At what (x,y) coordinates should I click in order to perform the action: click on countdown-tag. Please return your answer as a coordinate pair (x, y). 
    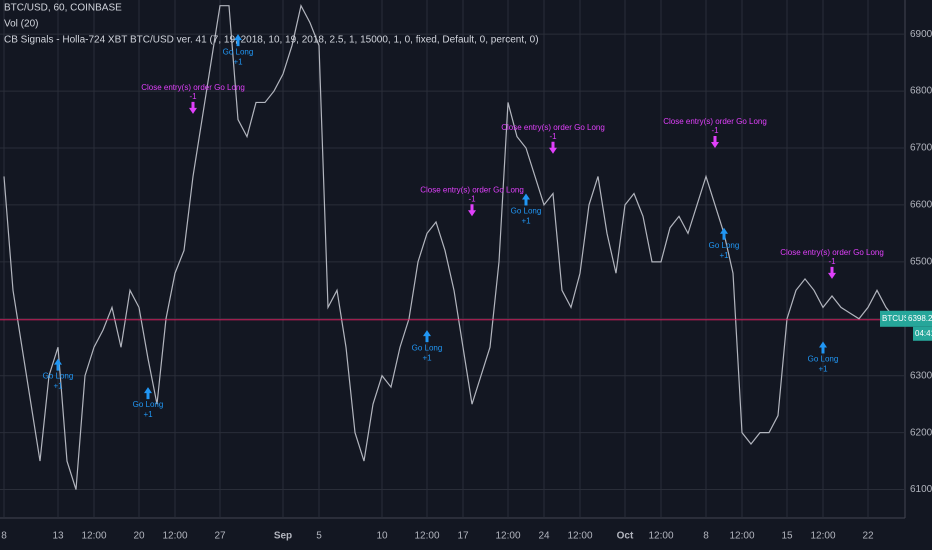
    Looking at the image, I should click on (922, 333).